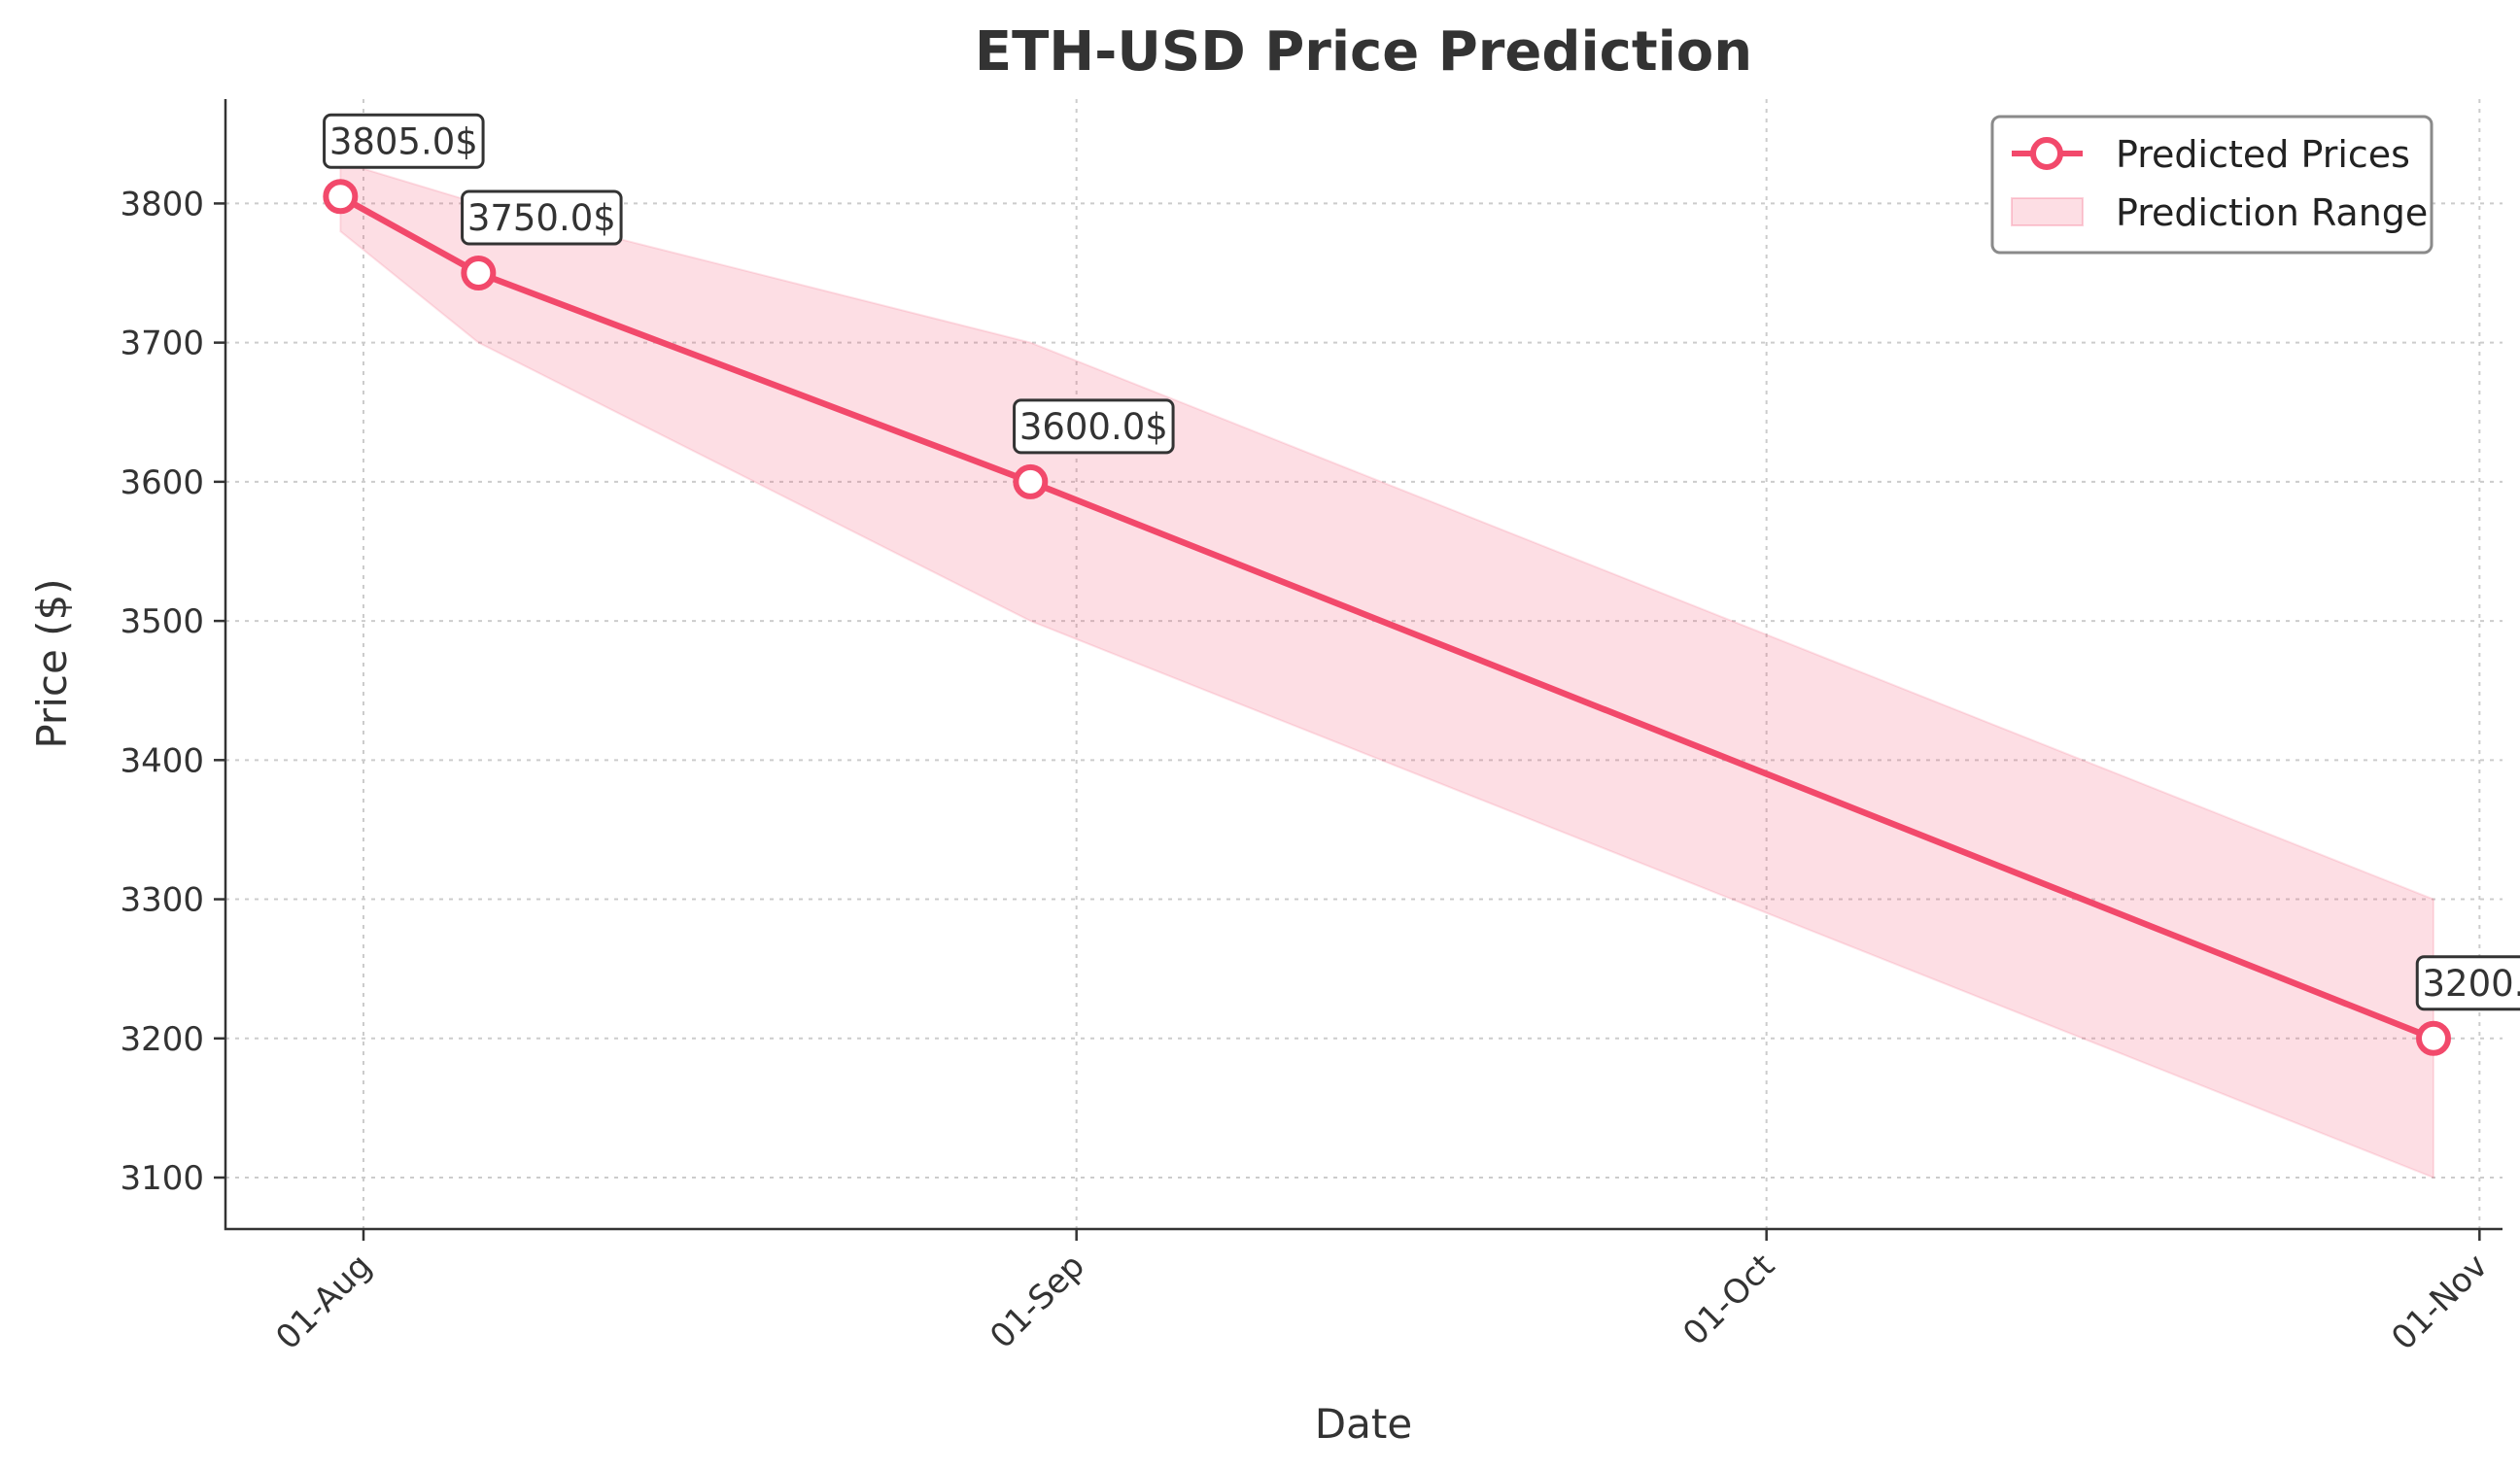  What do you see at coordinates (162, 483) in the screenshot?
I see `y-tick-label: 3600` at bounding box center [162, 483].